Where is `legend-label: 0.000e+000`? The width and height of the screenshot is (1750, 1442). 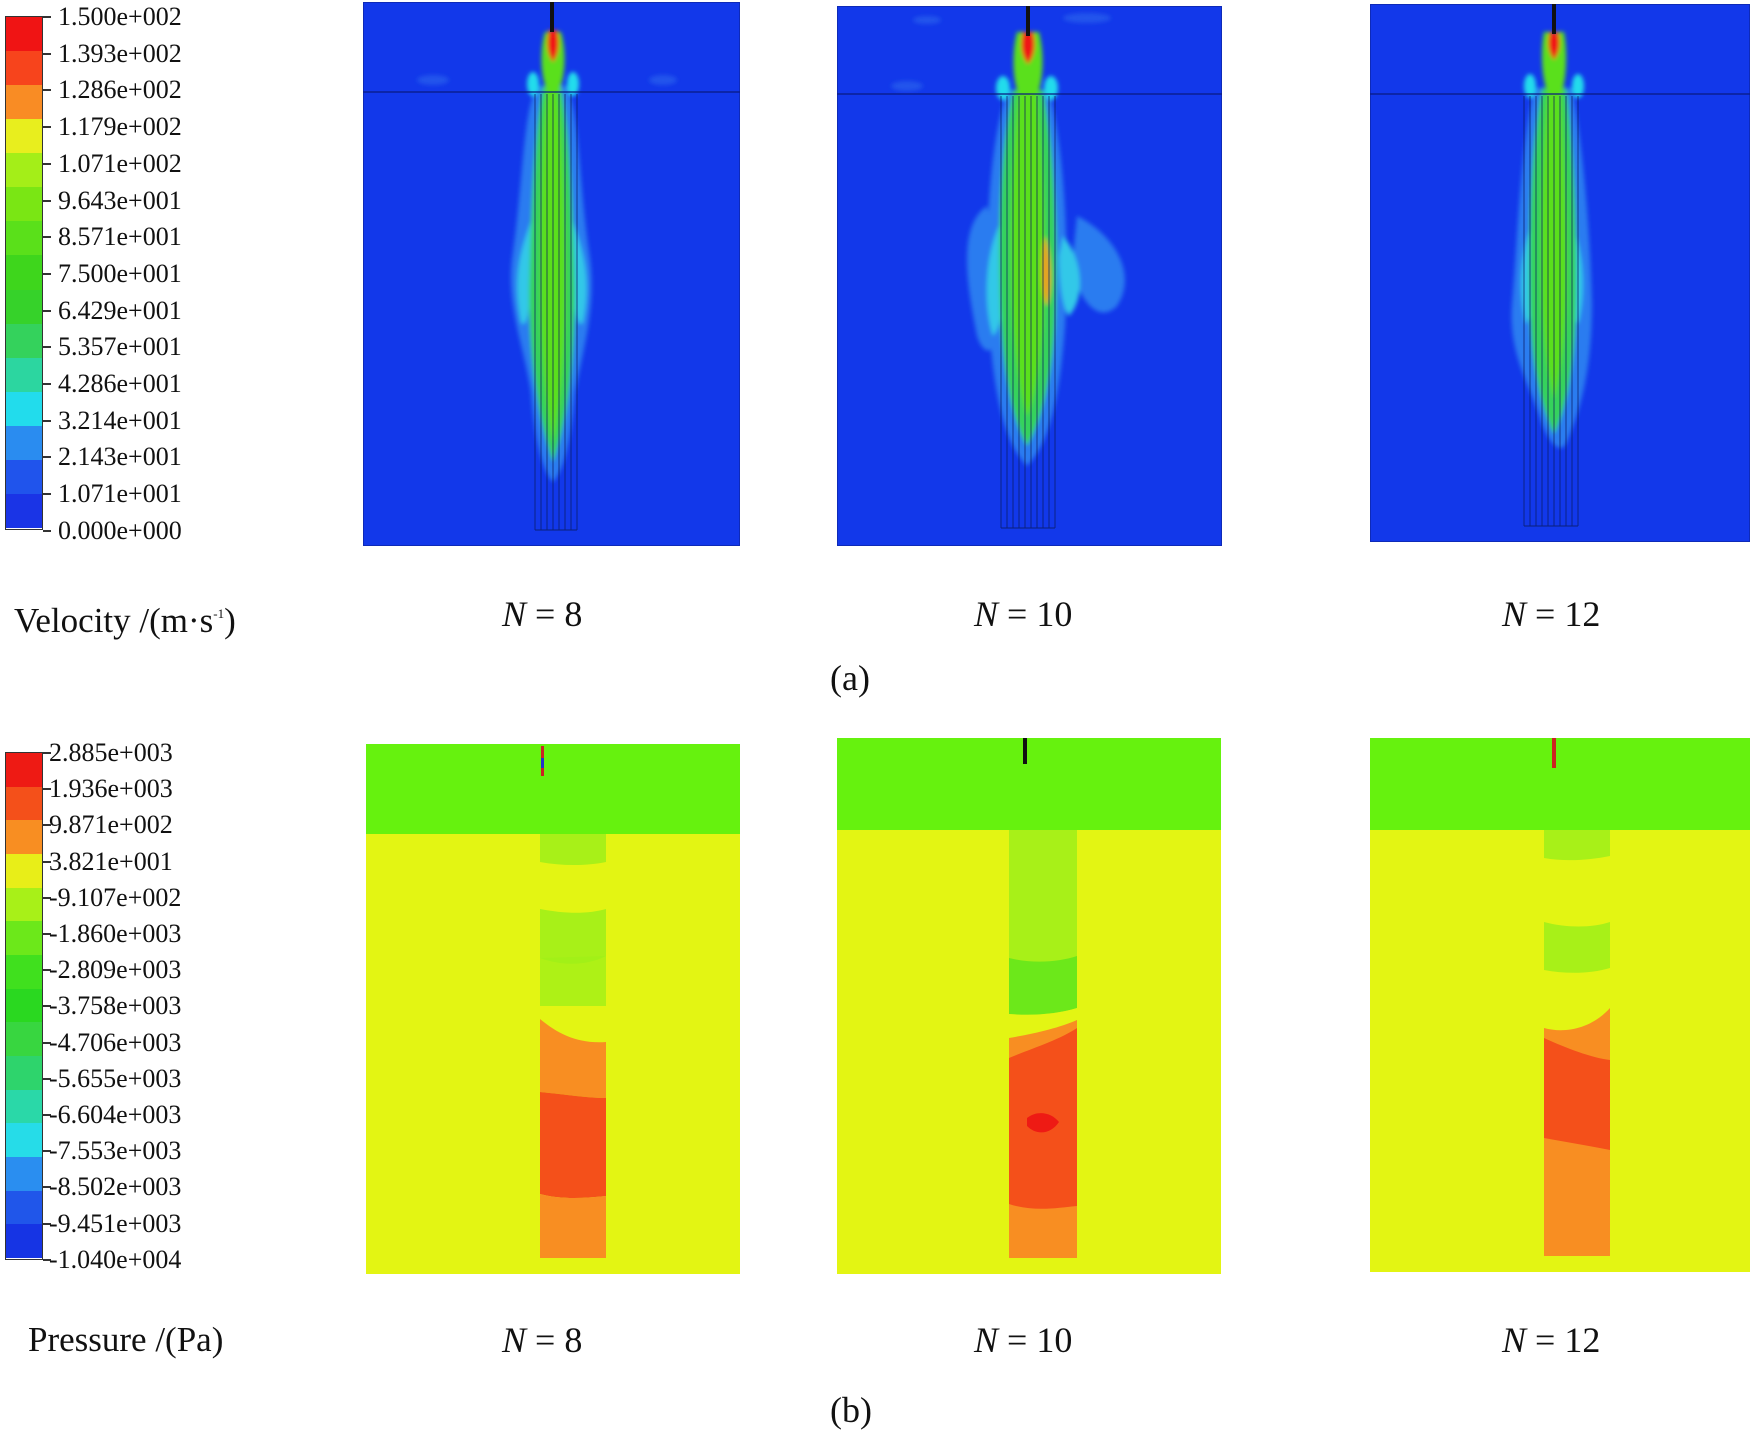 legend-label: 0.000e+000 is located at coordinates (120, 530).